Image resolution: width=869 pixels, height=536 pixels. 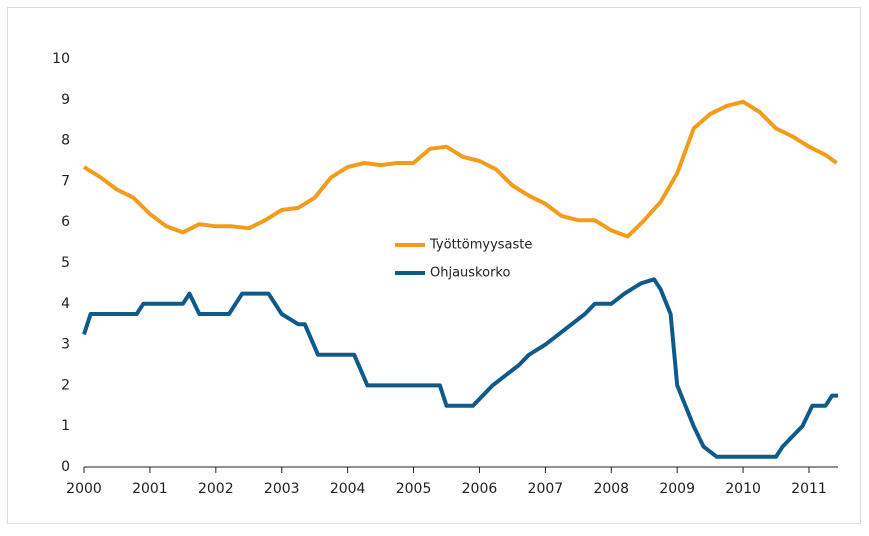 I want to click on y-tick-label: 9, so click(x=65, y=100).